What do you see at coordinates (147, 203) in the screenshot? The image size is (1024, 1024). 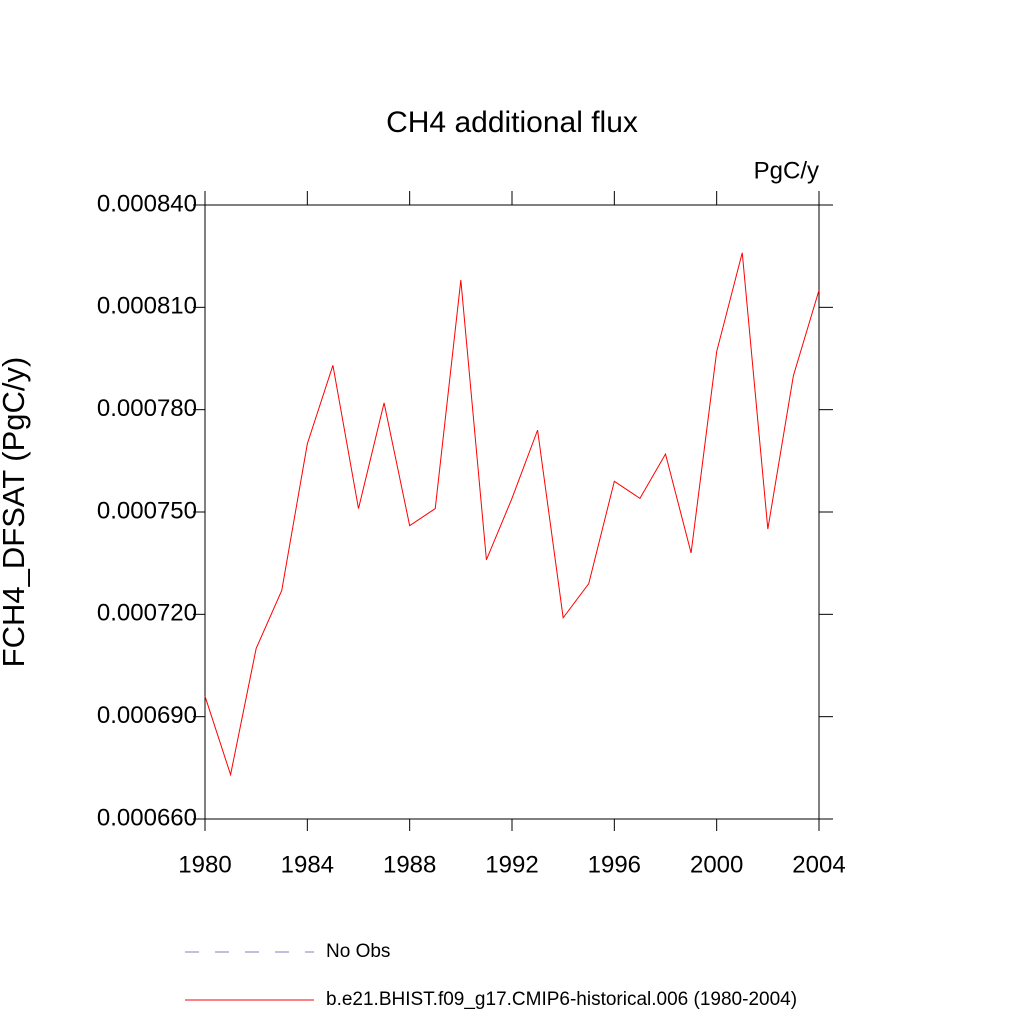 I see `y-tick-label: 0.000840` at bounding box center [147, 203].